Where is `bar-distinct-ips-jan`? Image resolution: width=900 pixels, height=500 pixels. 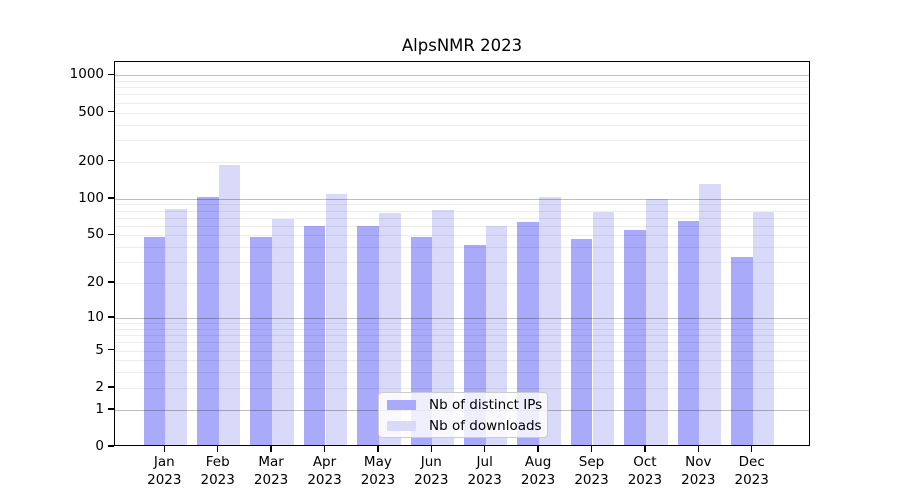 bar-distinct-ips-jan is located at coordinates (154, 340).